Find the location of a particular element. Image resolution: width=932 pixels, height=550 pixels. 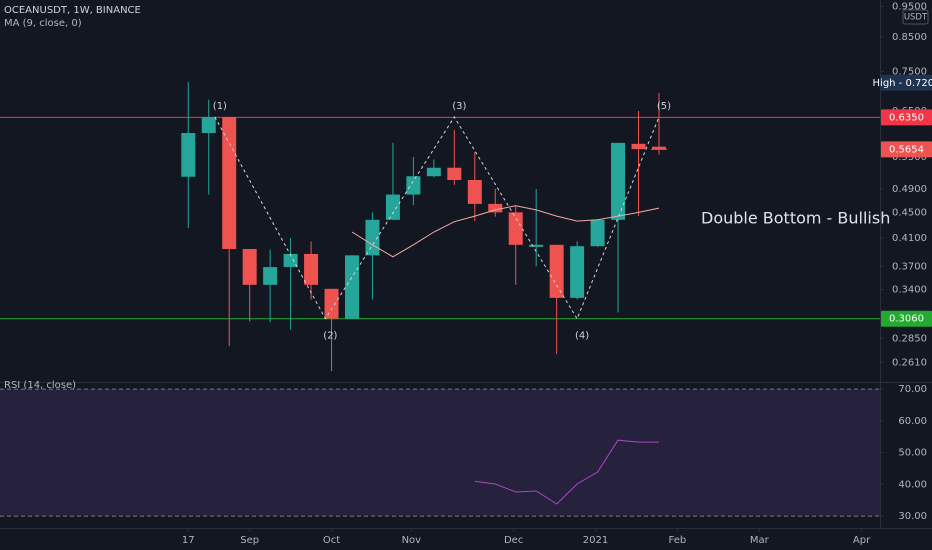

high-label: High - 0.7200 is located at coordinates (902, 83).